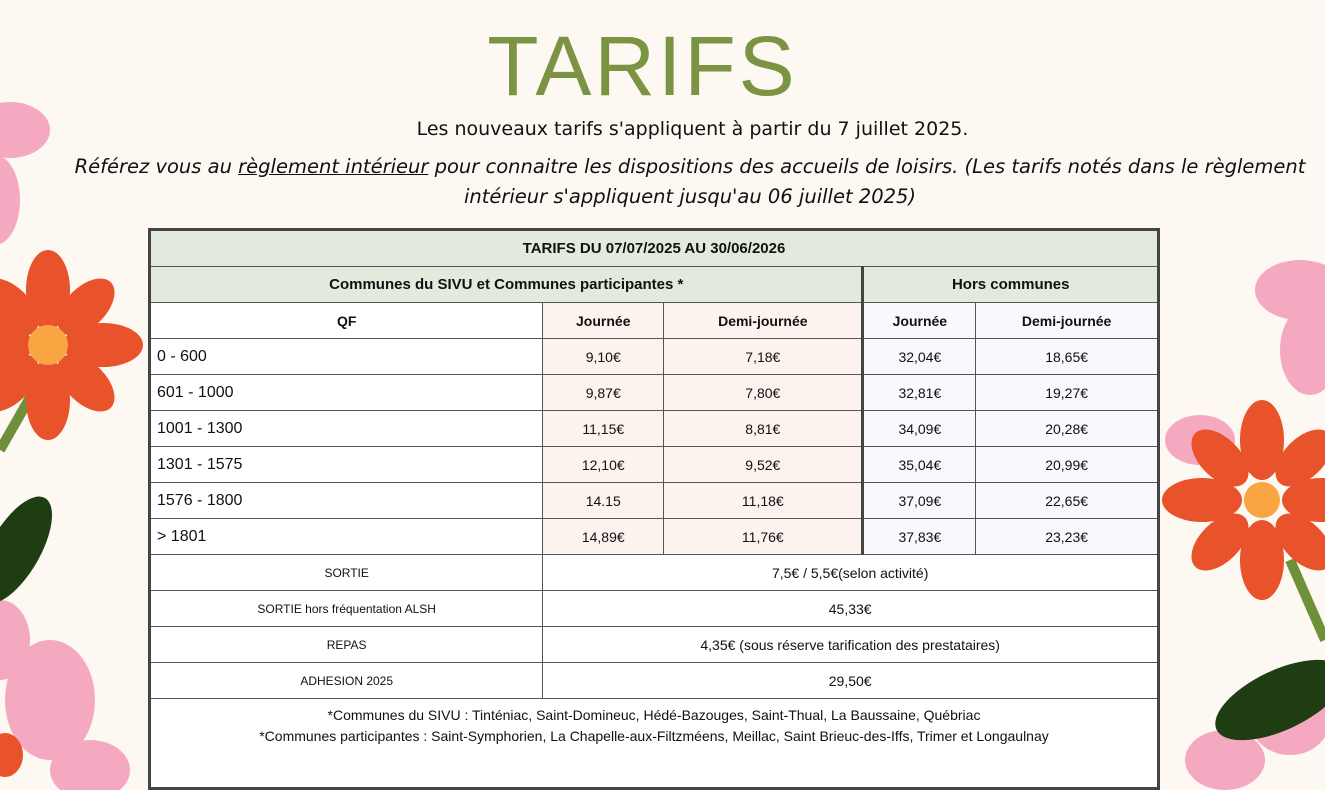  I want to click on table-row: 1301 - 1575 12,10€ 9,52€ 35,04€ 20,99€, so click(653, 464).